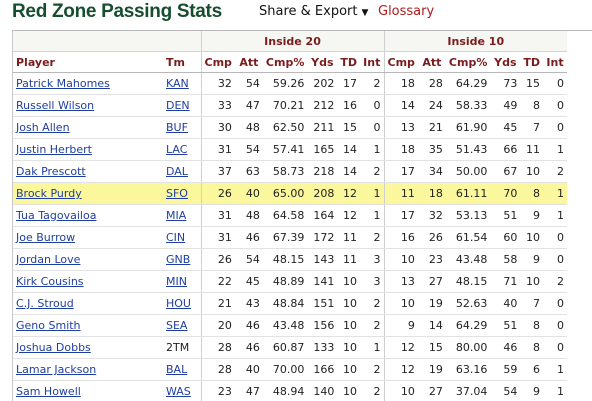 This screenshot has width=592, height=401. Describe the element at coordinates (348, 84) in the screenshot. I see `td-inside-20-cell: 17` at that location.